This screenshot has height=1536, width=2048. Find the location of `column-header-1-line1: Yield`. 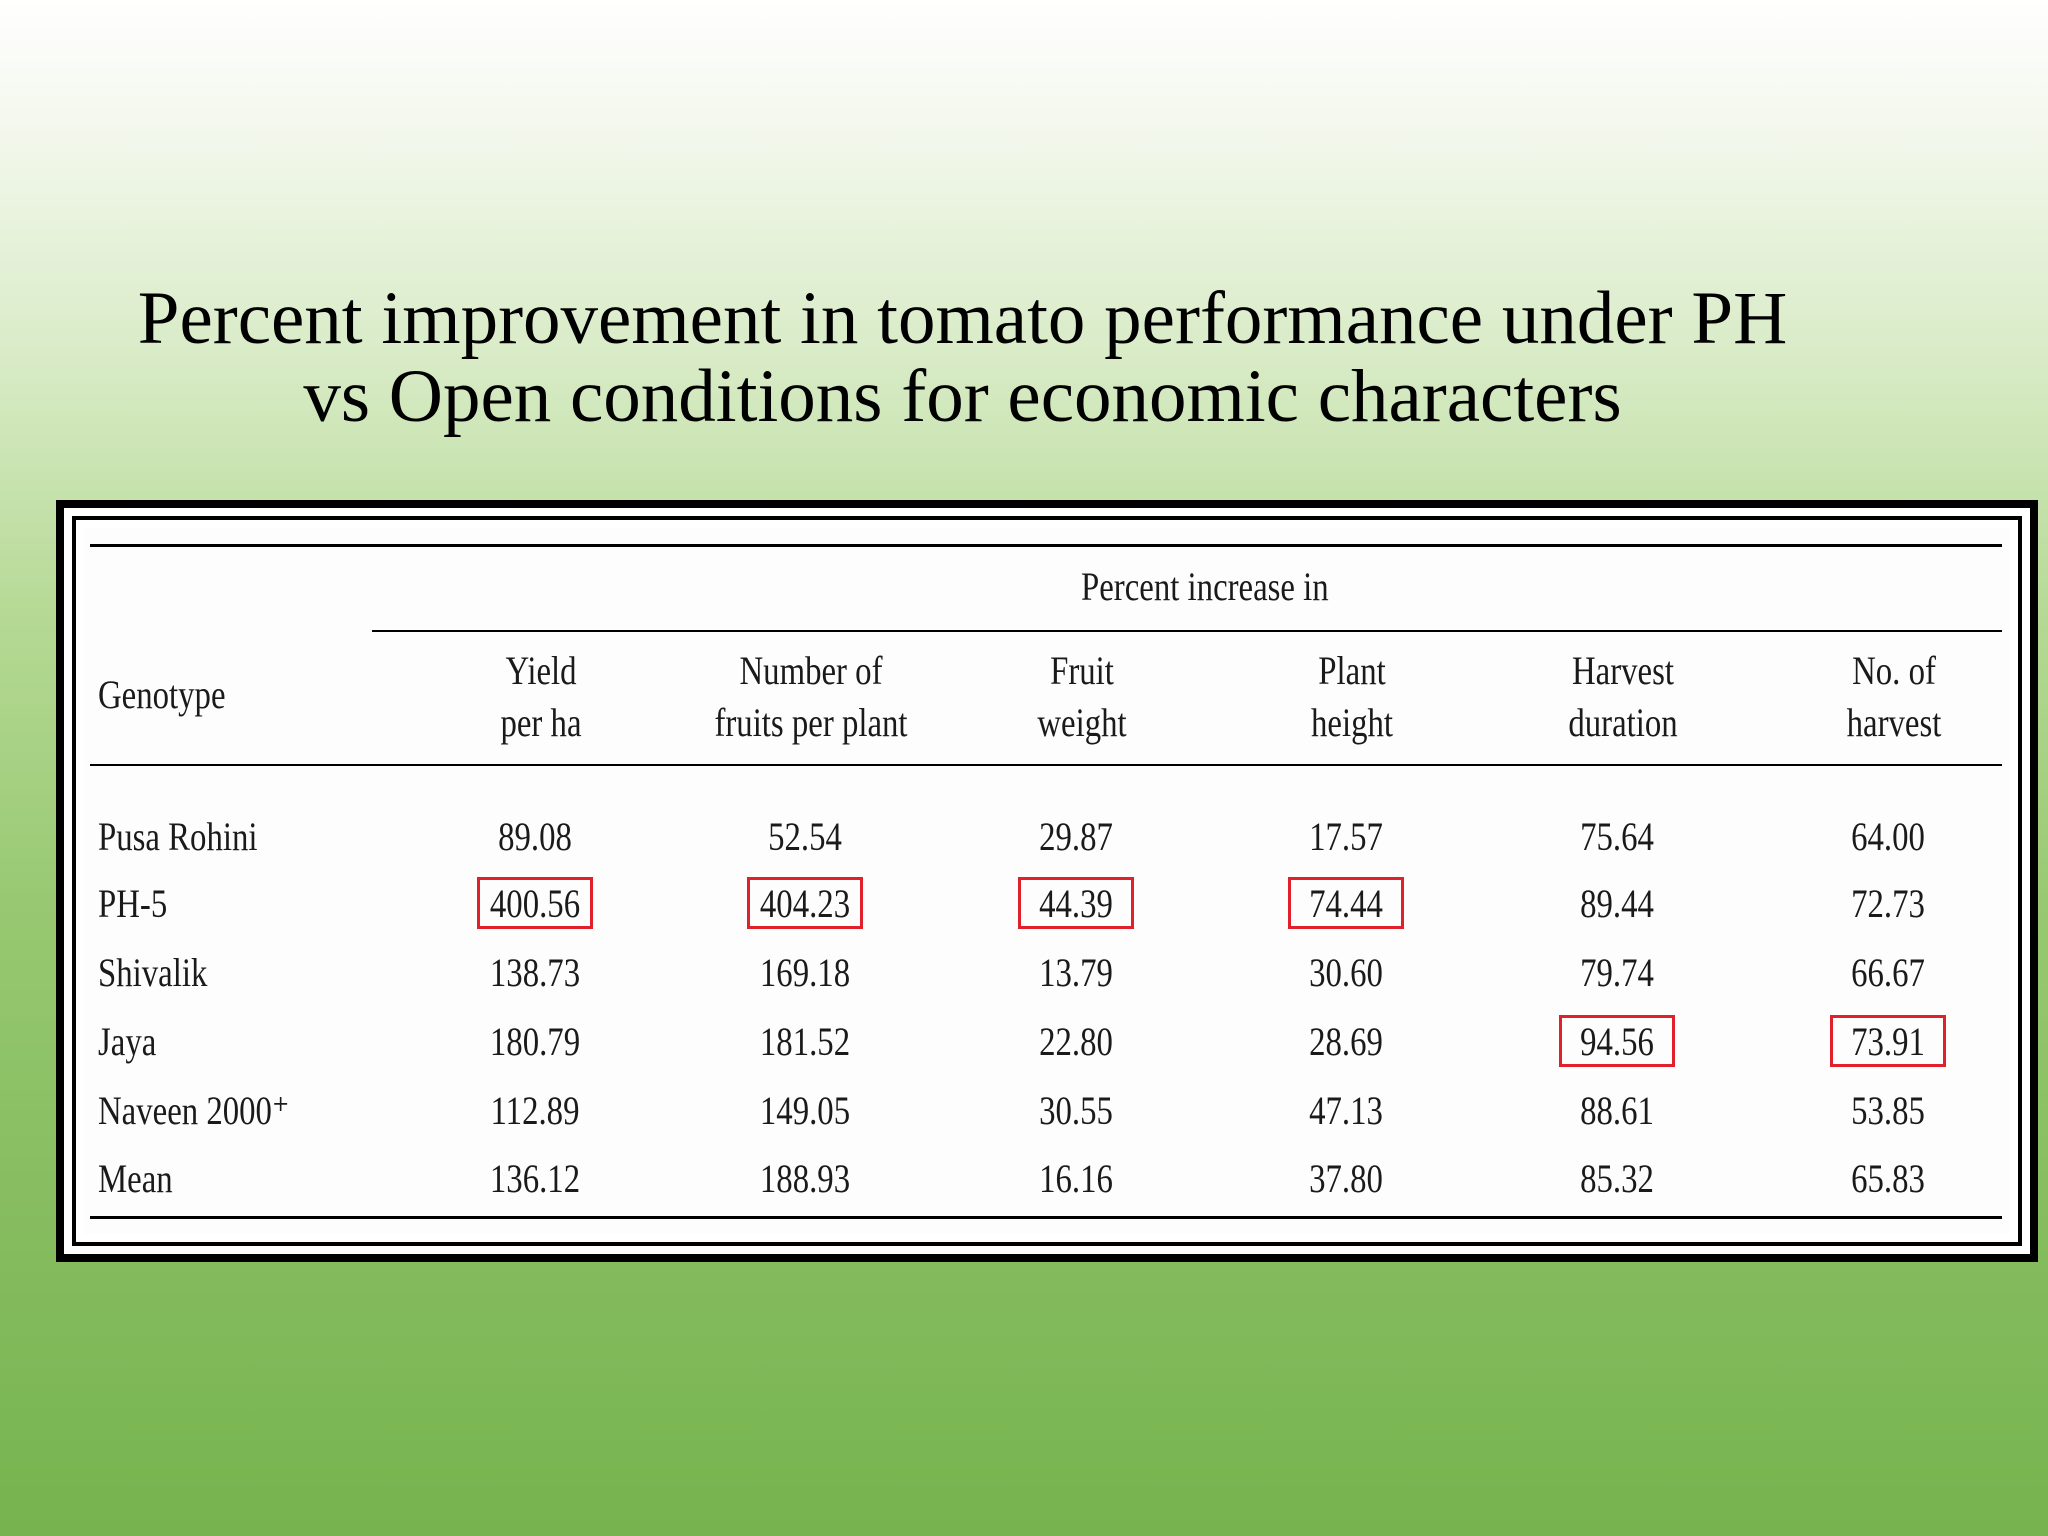

column-header-1-line1: Yield is located at coordinates (541, 670).